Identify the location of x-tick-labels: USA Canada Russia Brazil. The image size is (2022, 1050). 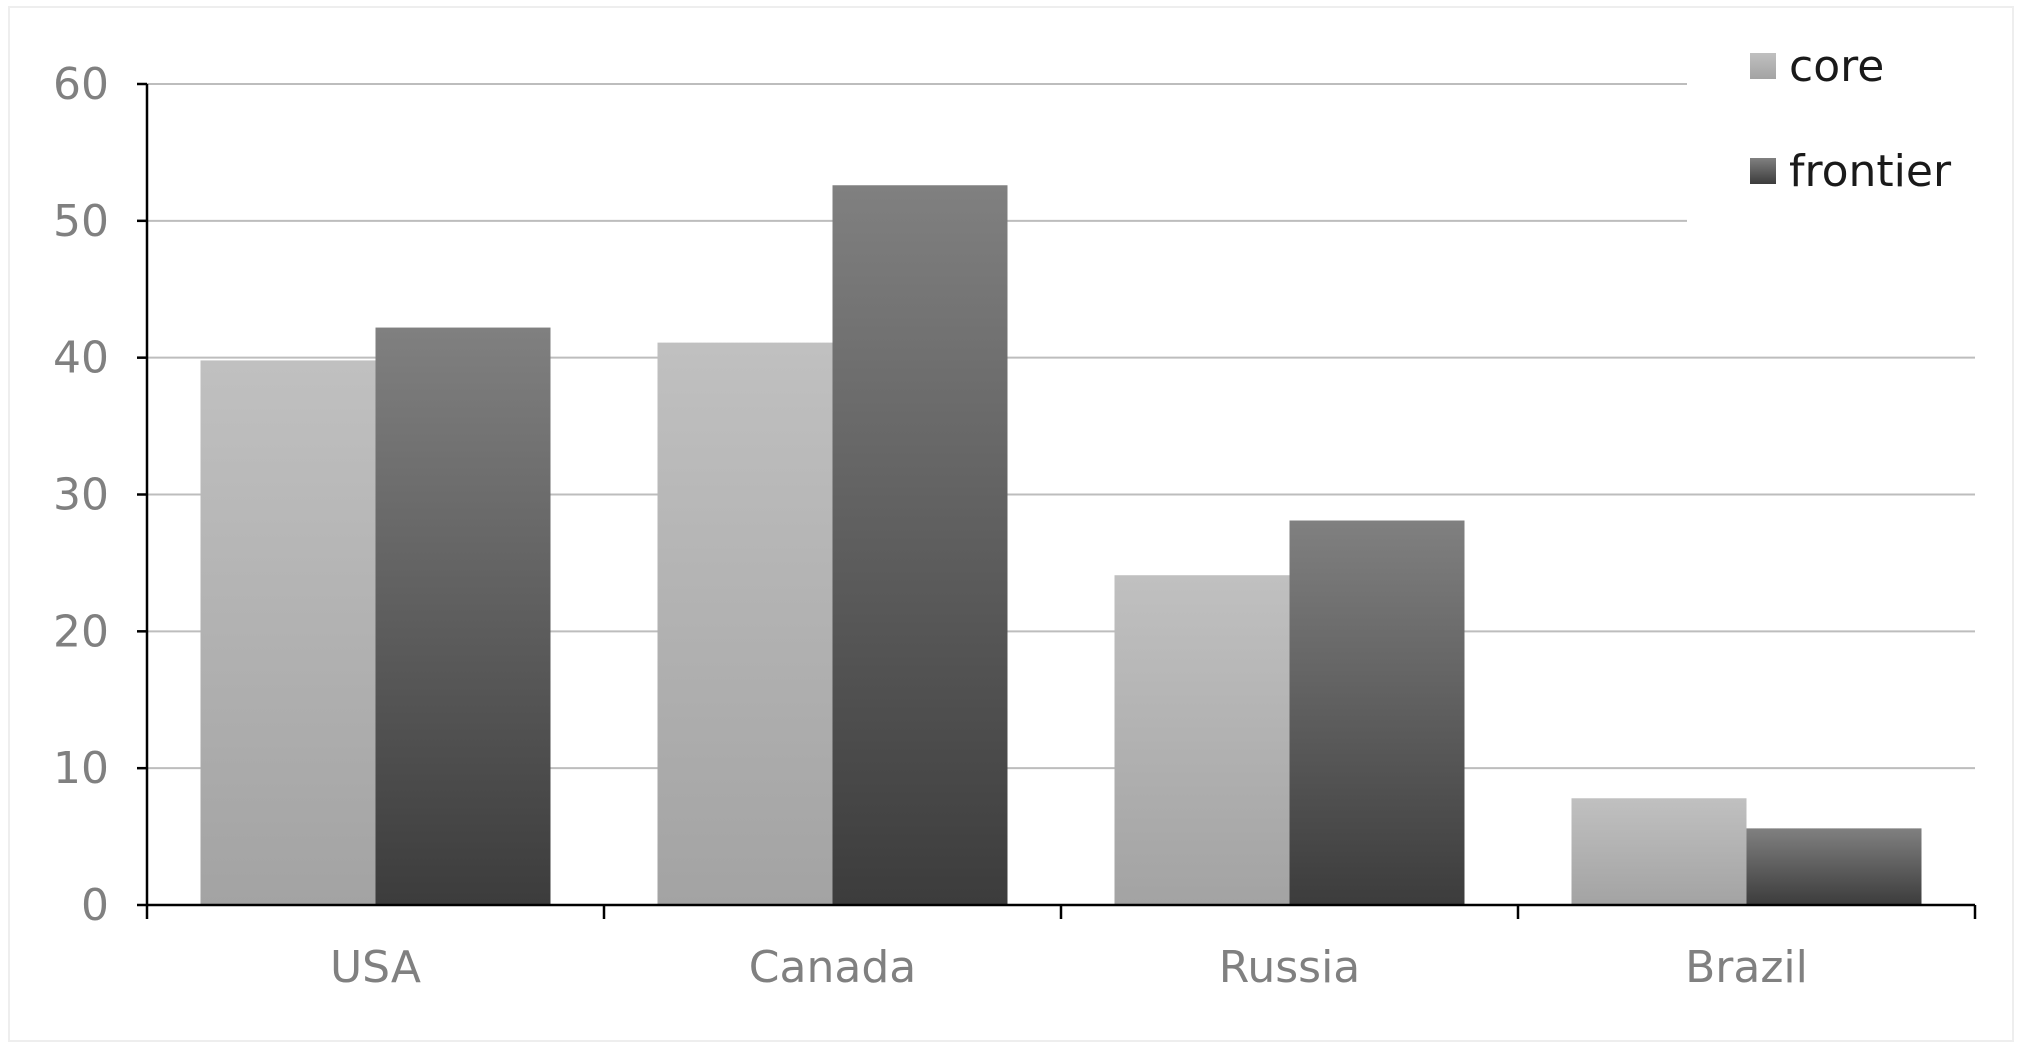
(1069, 967).